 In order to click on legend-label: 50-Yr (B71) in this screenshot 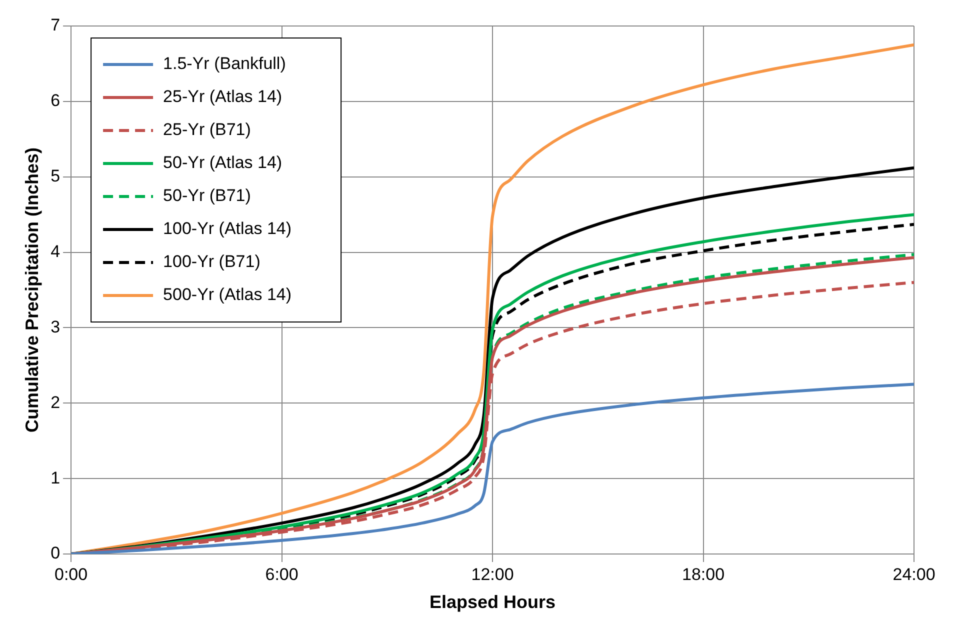, I will do `click(207, 196)`.